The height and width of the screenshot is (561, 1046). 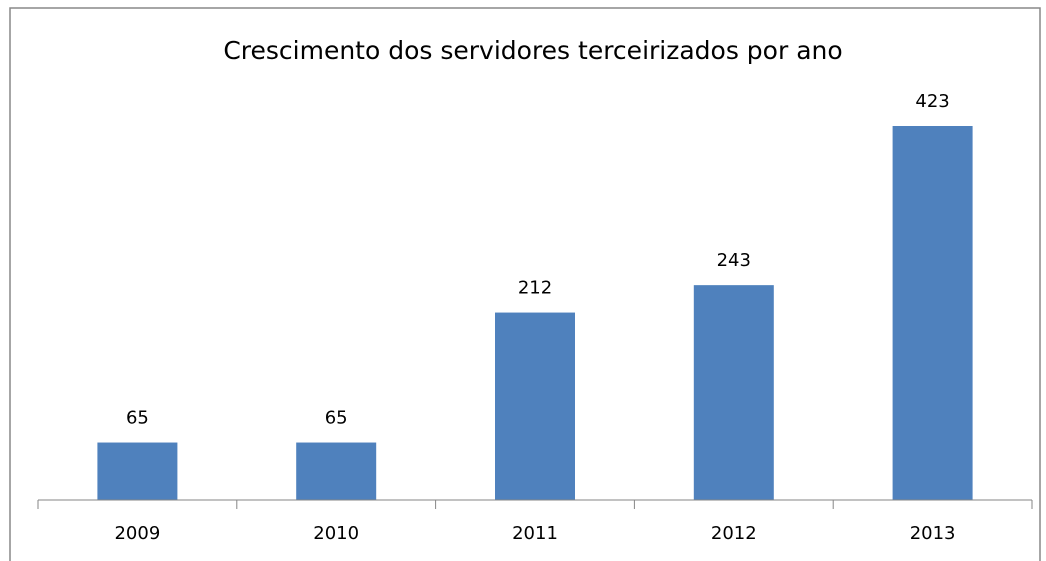 What do you see at coordinates (734, 260) in the screenshot?
I see `data-label: 243` at bounding box center [734, 260].